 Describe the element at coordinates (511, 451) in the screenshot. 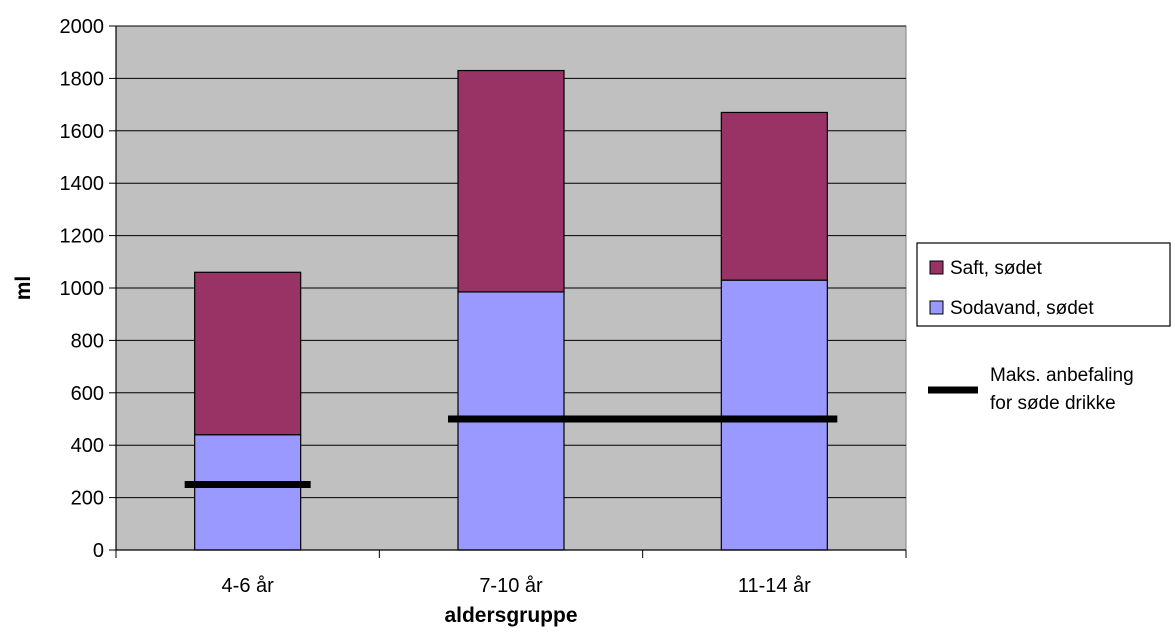

I see `reference-lines` at that location.